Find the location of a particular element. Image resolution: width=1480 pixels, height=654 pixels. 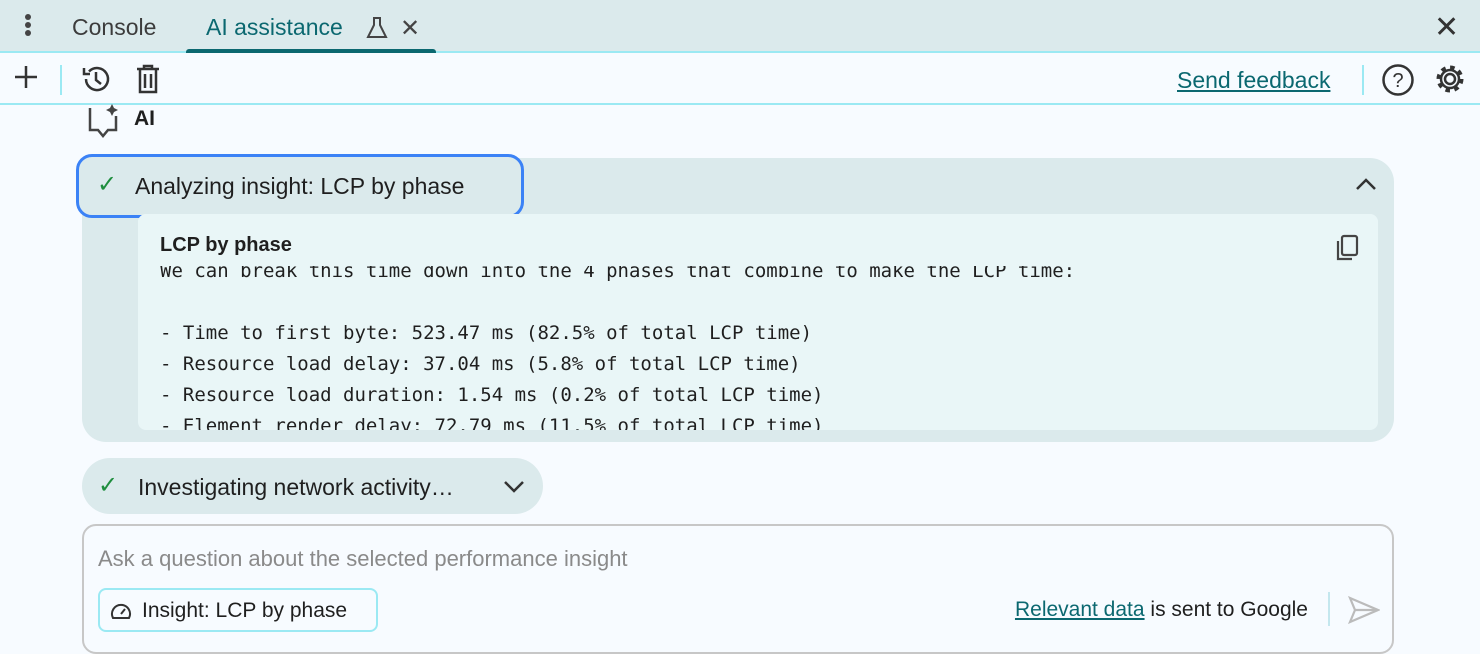

content-header is located at coordinates (758, 240).